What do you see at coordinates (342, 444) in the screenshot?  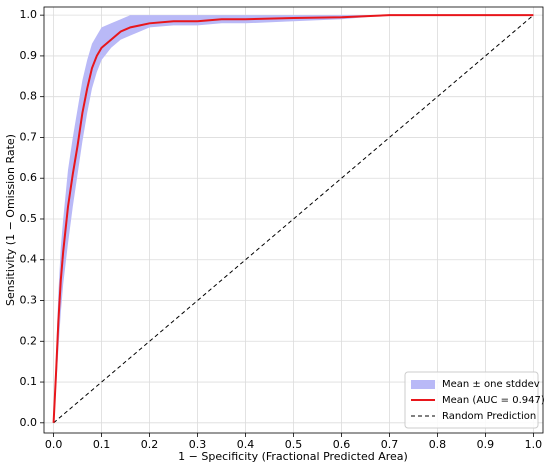 I see `x-tick-label: 0.6` at bounding box center [342, 444].